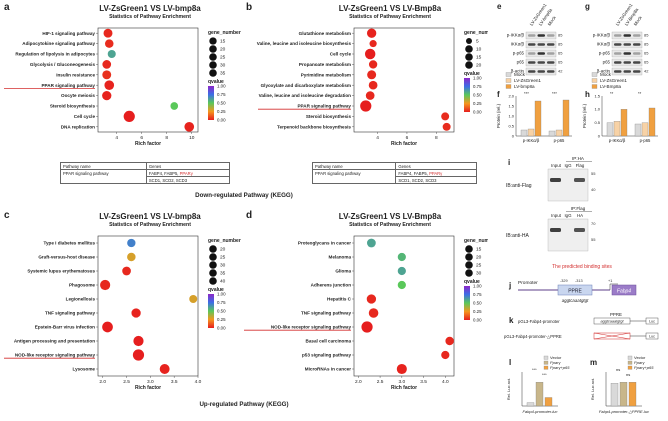  What do you see at coordinates (575, 300) in the screenshot?
I see `binding-sequence: aggtcaaatgtgt` at bounding box center [575, 300].